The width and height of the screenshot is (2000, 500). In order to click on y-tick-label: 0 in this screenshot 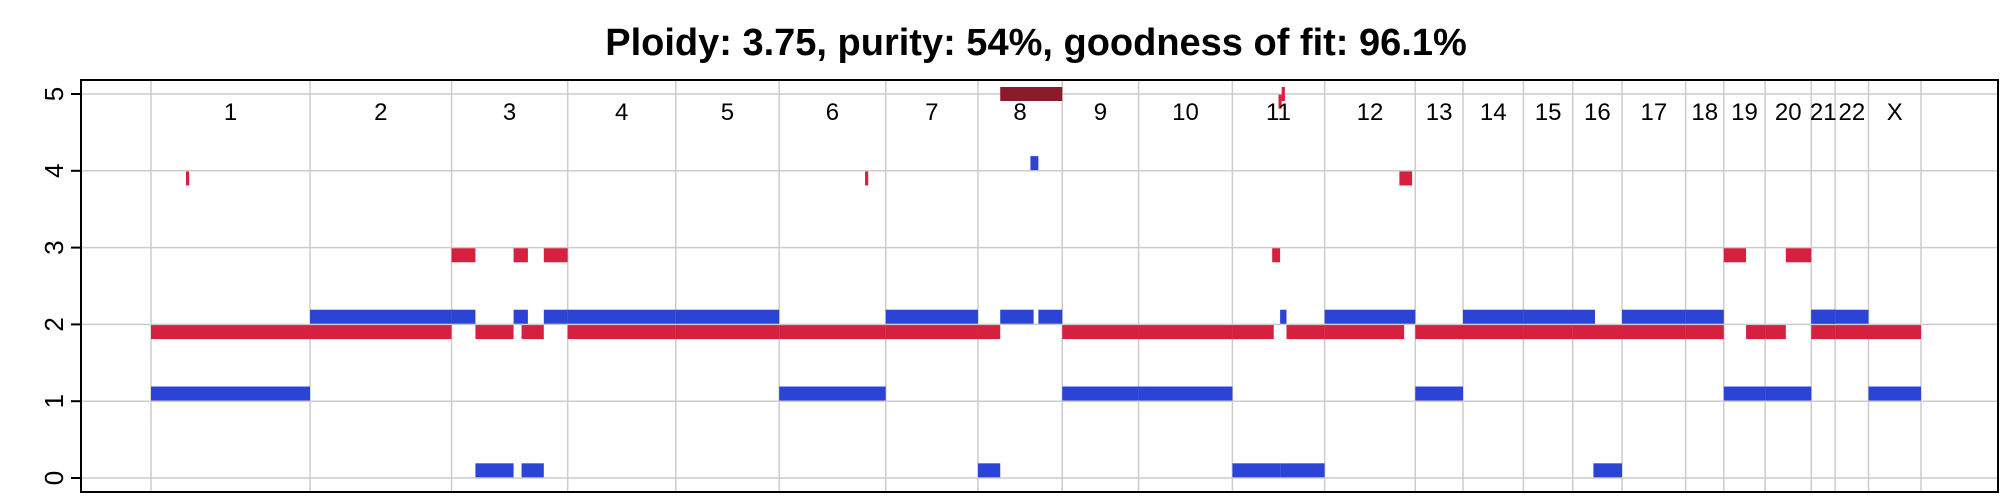, I will do `click(54, 478)`.